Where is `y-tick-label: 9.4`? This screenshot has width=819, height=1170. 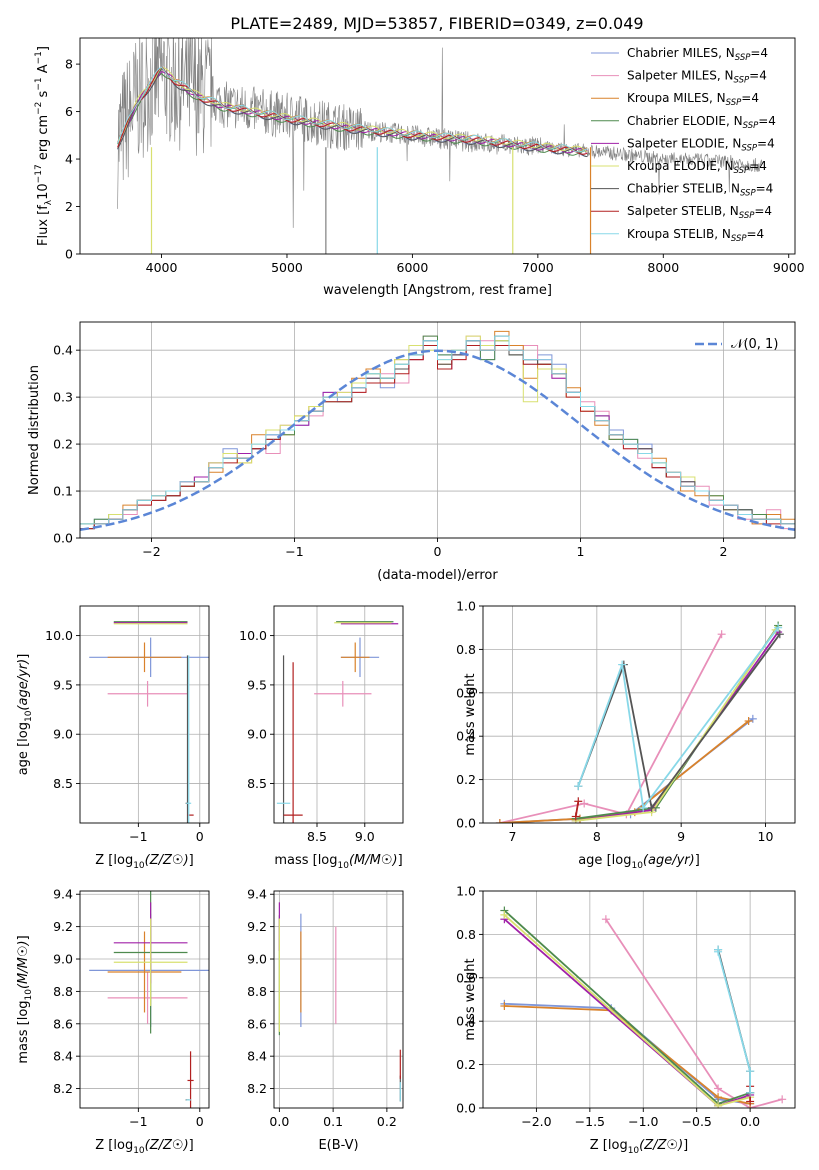 y-tick-label: 9.4 is located at coordinates (63, 894).